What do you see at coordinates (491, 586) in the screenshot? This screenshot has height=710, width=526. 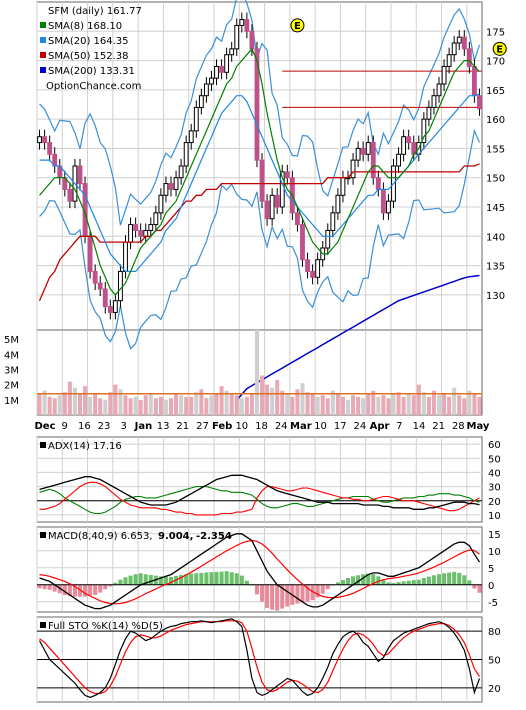 I see `macd-tick-label: 0` at bounding box center [491, 586].